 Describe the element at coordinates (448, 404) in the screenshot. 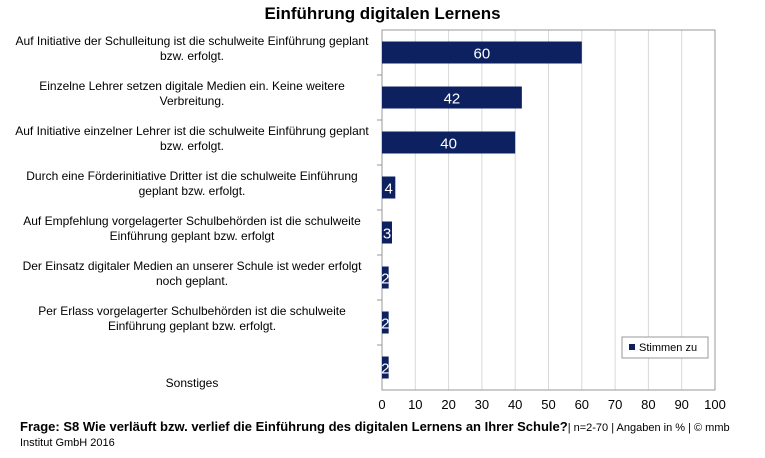

I see `x-tick-label: 20` at that location.